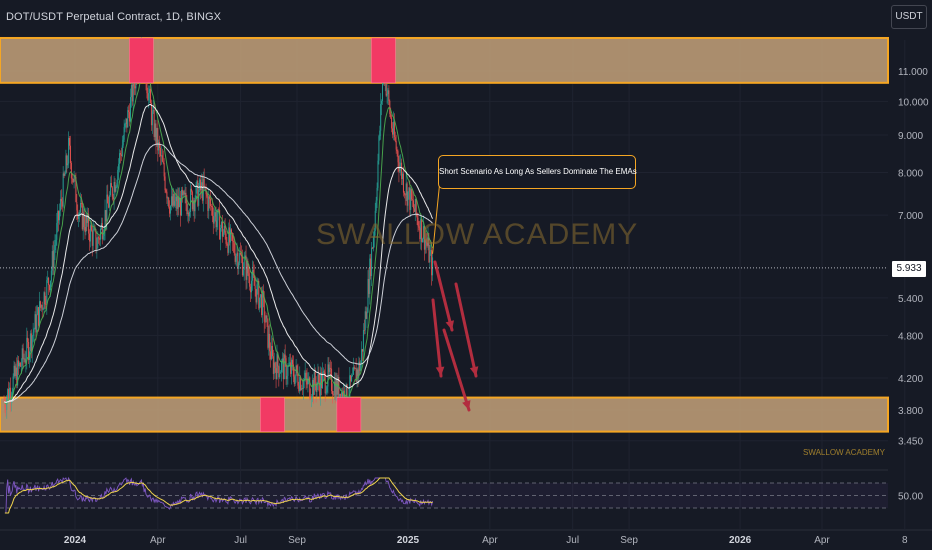 This screenshot has width=932, height=550. Describe the element at coordinates (114, 17) in the screenshot. I see `symbol-title: DOT/USDT Perpetual Contract, 1D, BINGX` at that location.